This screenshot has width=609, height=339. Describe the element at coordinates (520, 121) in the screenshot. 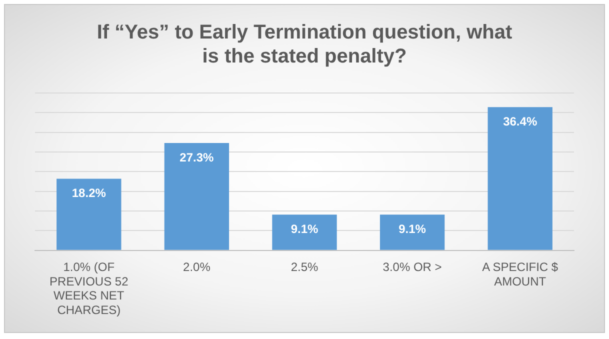

I see `data-label: 36.4%` at that location.